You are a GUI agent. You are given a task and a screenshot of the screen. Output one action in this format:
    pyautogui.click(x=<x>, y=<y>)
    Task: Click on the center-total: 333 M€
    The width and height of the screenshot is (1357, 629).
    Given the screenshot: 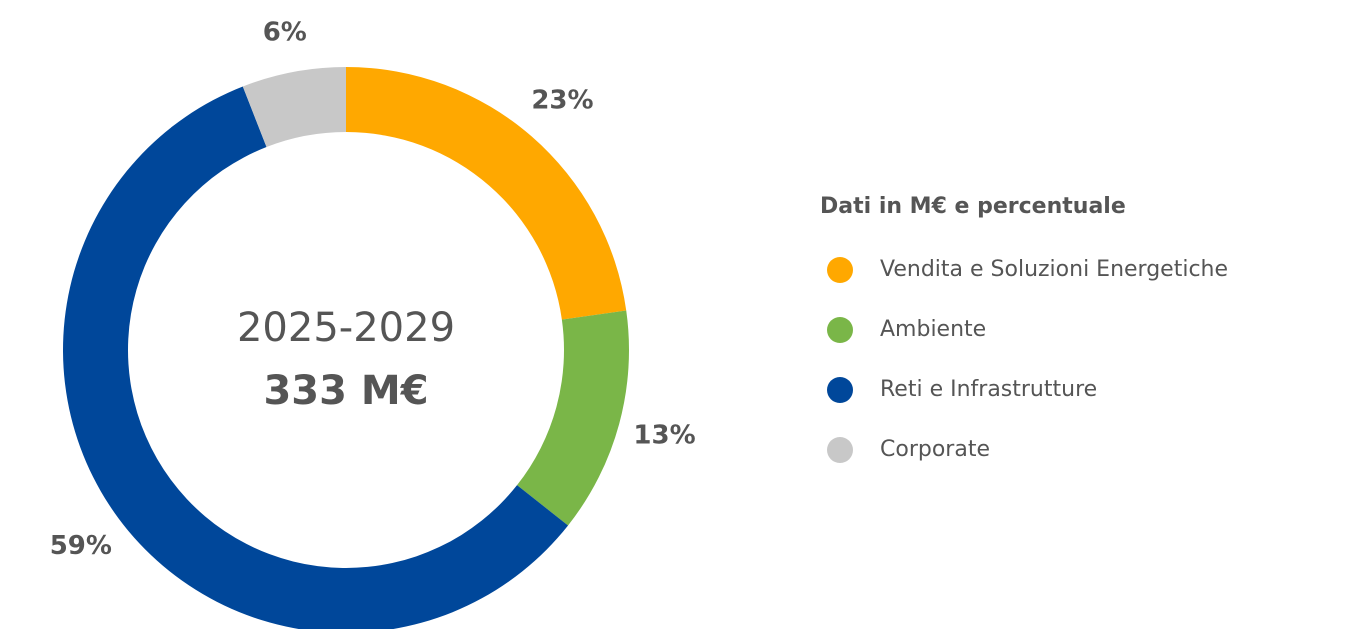 What is the action you would take?
    pyautogui.click(x=345, y=391)
    